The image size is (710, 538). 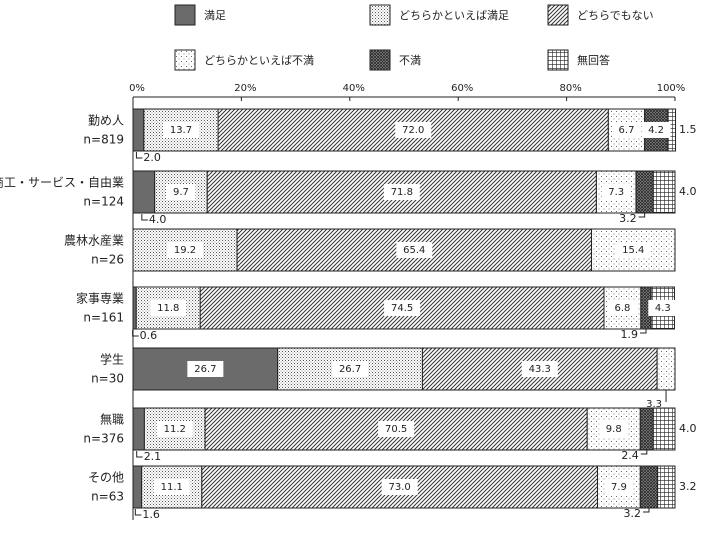 I want to click on value-label: 11.2, so click(x=175, y=429).